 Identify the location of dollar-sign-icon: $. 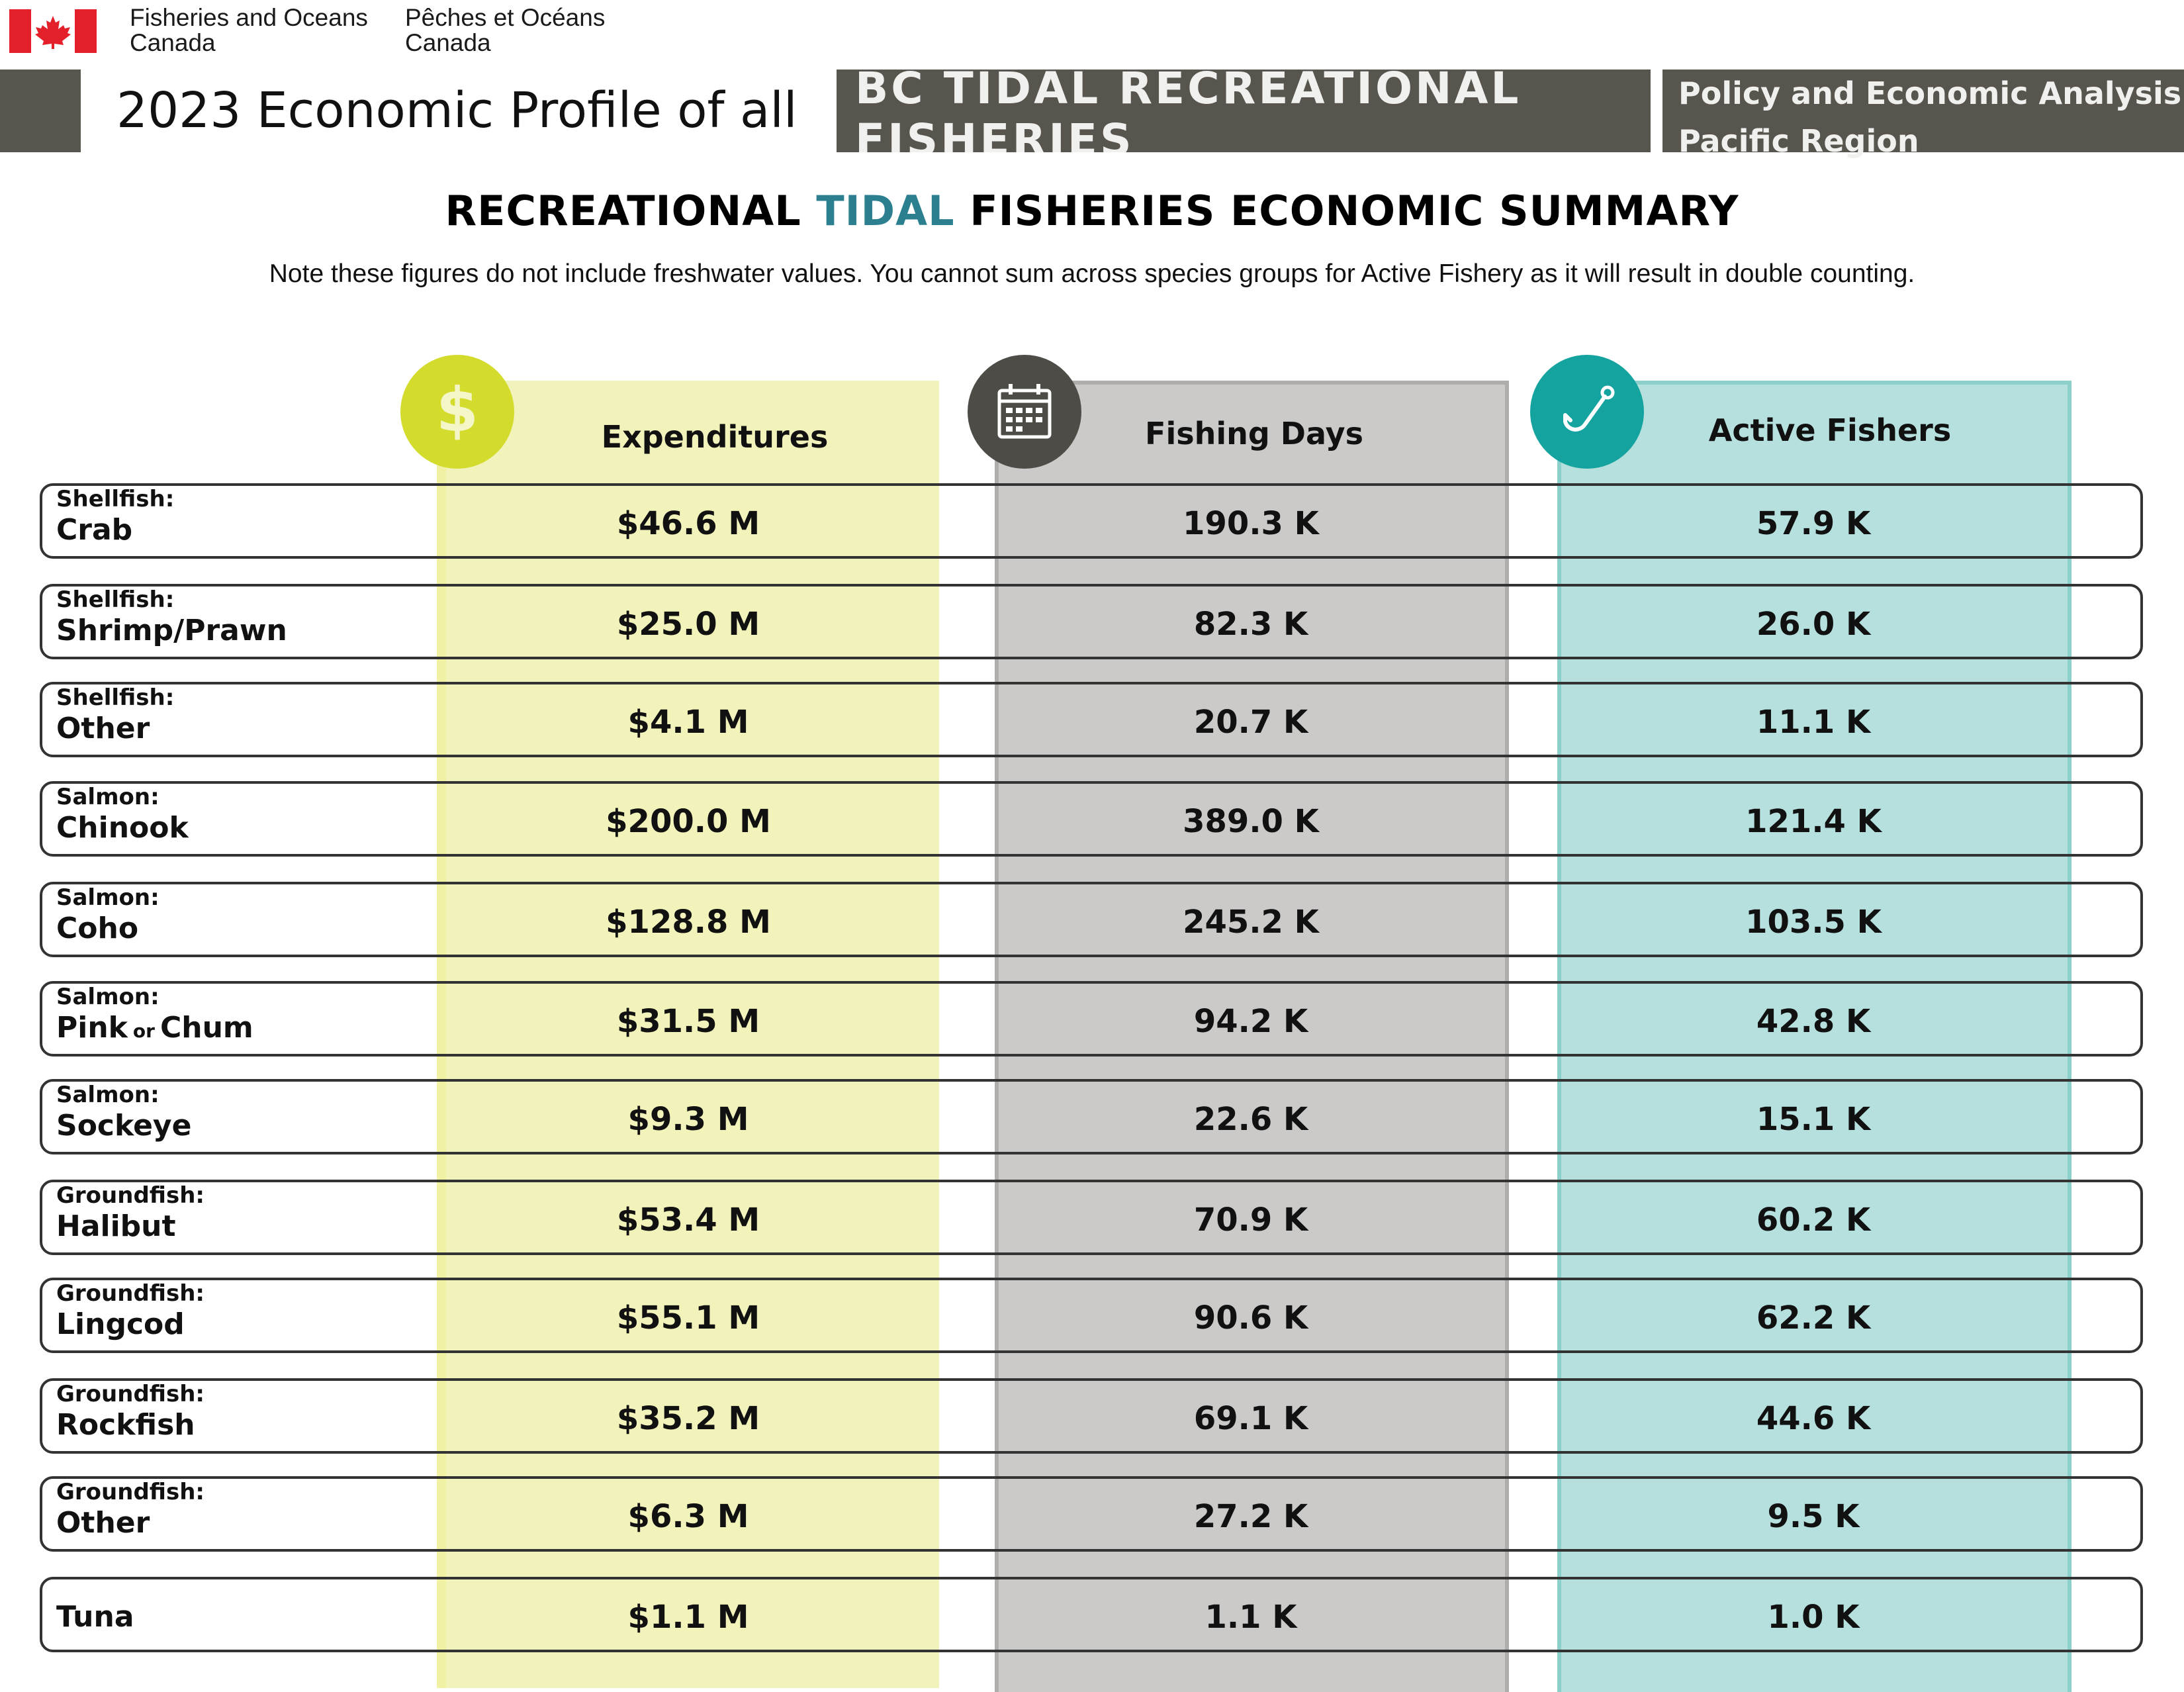
(457, 412).